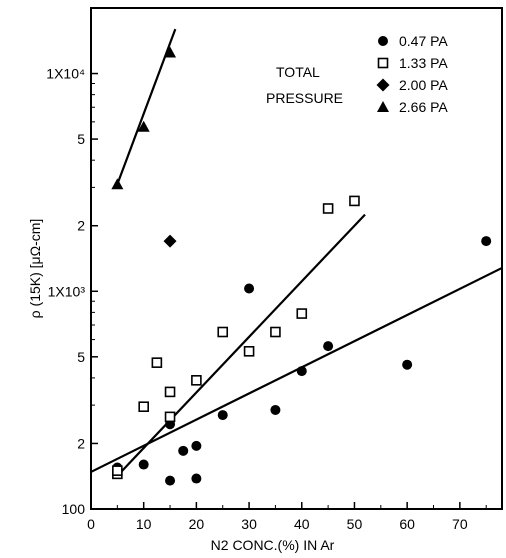 This screenshot has height=558, width=506. Describe the element at coordinates (65, 74) in the screenshot. I see `y-tick-label: 1X10⁴` at that location.